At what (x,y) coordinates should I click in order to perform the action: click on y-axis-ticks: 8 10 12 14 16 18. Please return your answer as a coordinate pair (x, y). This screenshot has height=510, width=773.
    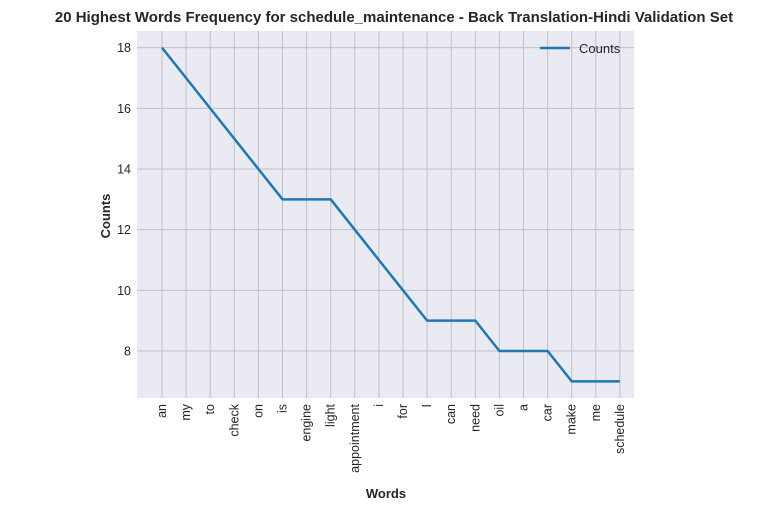
    Looking at the image, I should click on (124, 199).